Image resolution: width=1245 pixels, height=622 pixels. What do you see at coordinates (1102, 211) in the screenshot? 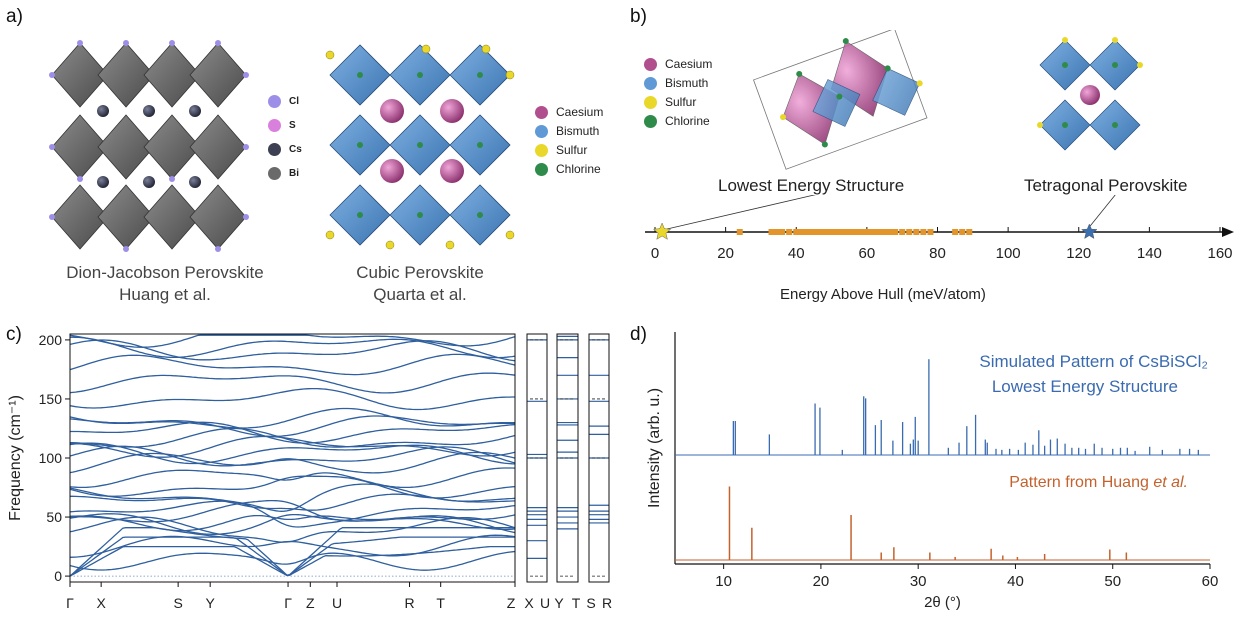
I see `tetragonal-pointer-line` at bounding box center [1102, 211].